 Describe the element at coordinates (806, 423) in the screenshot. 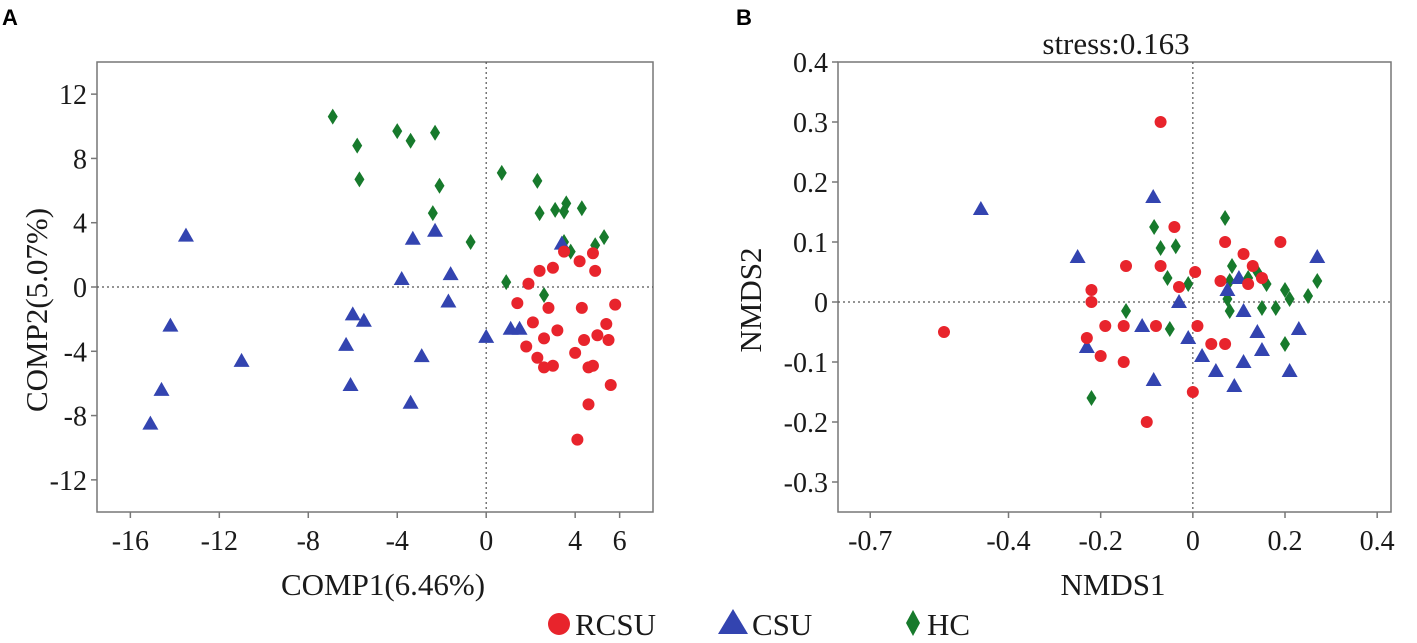

I see `panel-b-y-tick-label: -0.2` at that location.